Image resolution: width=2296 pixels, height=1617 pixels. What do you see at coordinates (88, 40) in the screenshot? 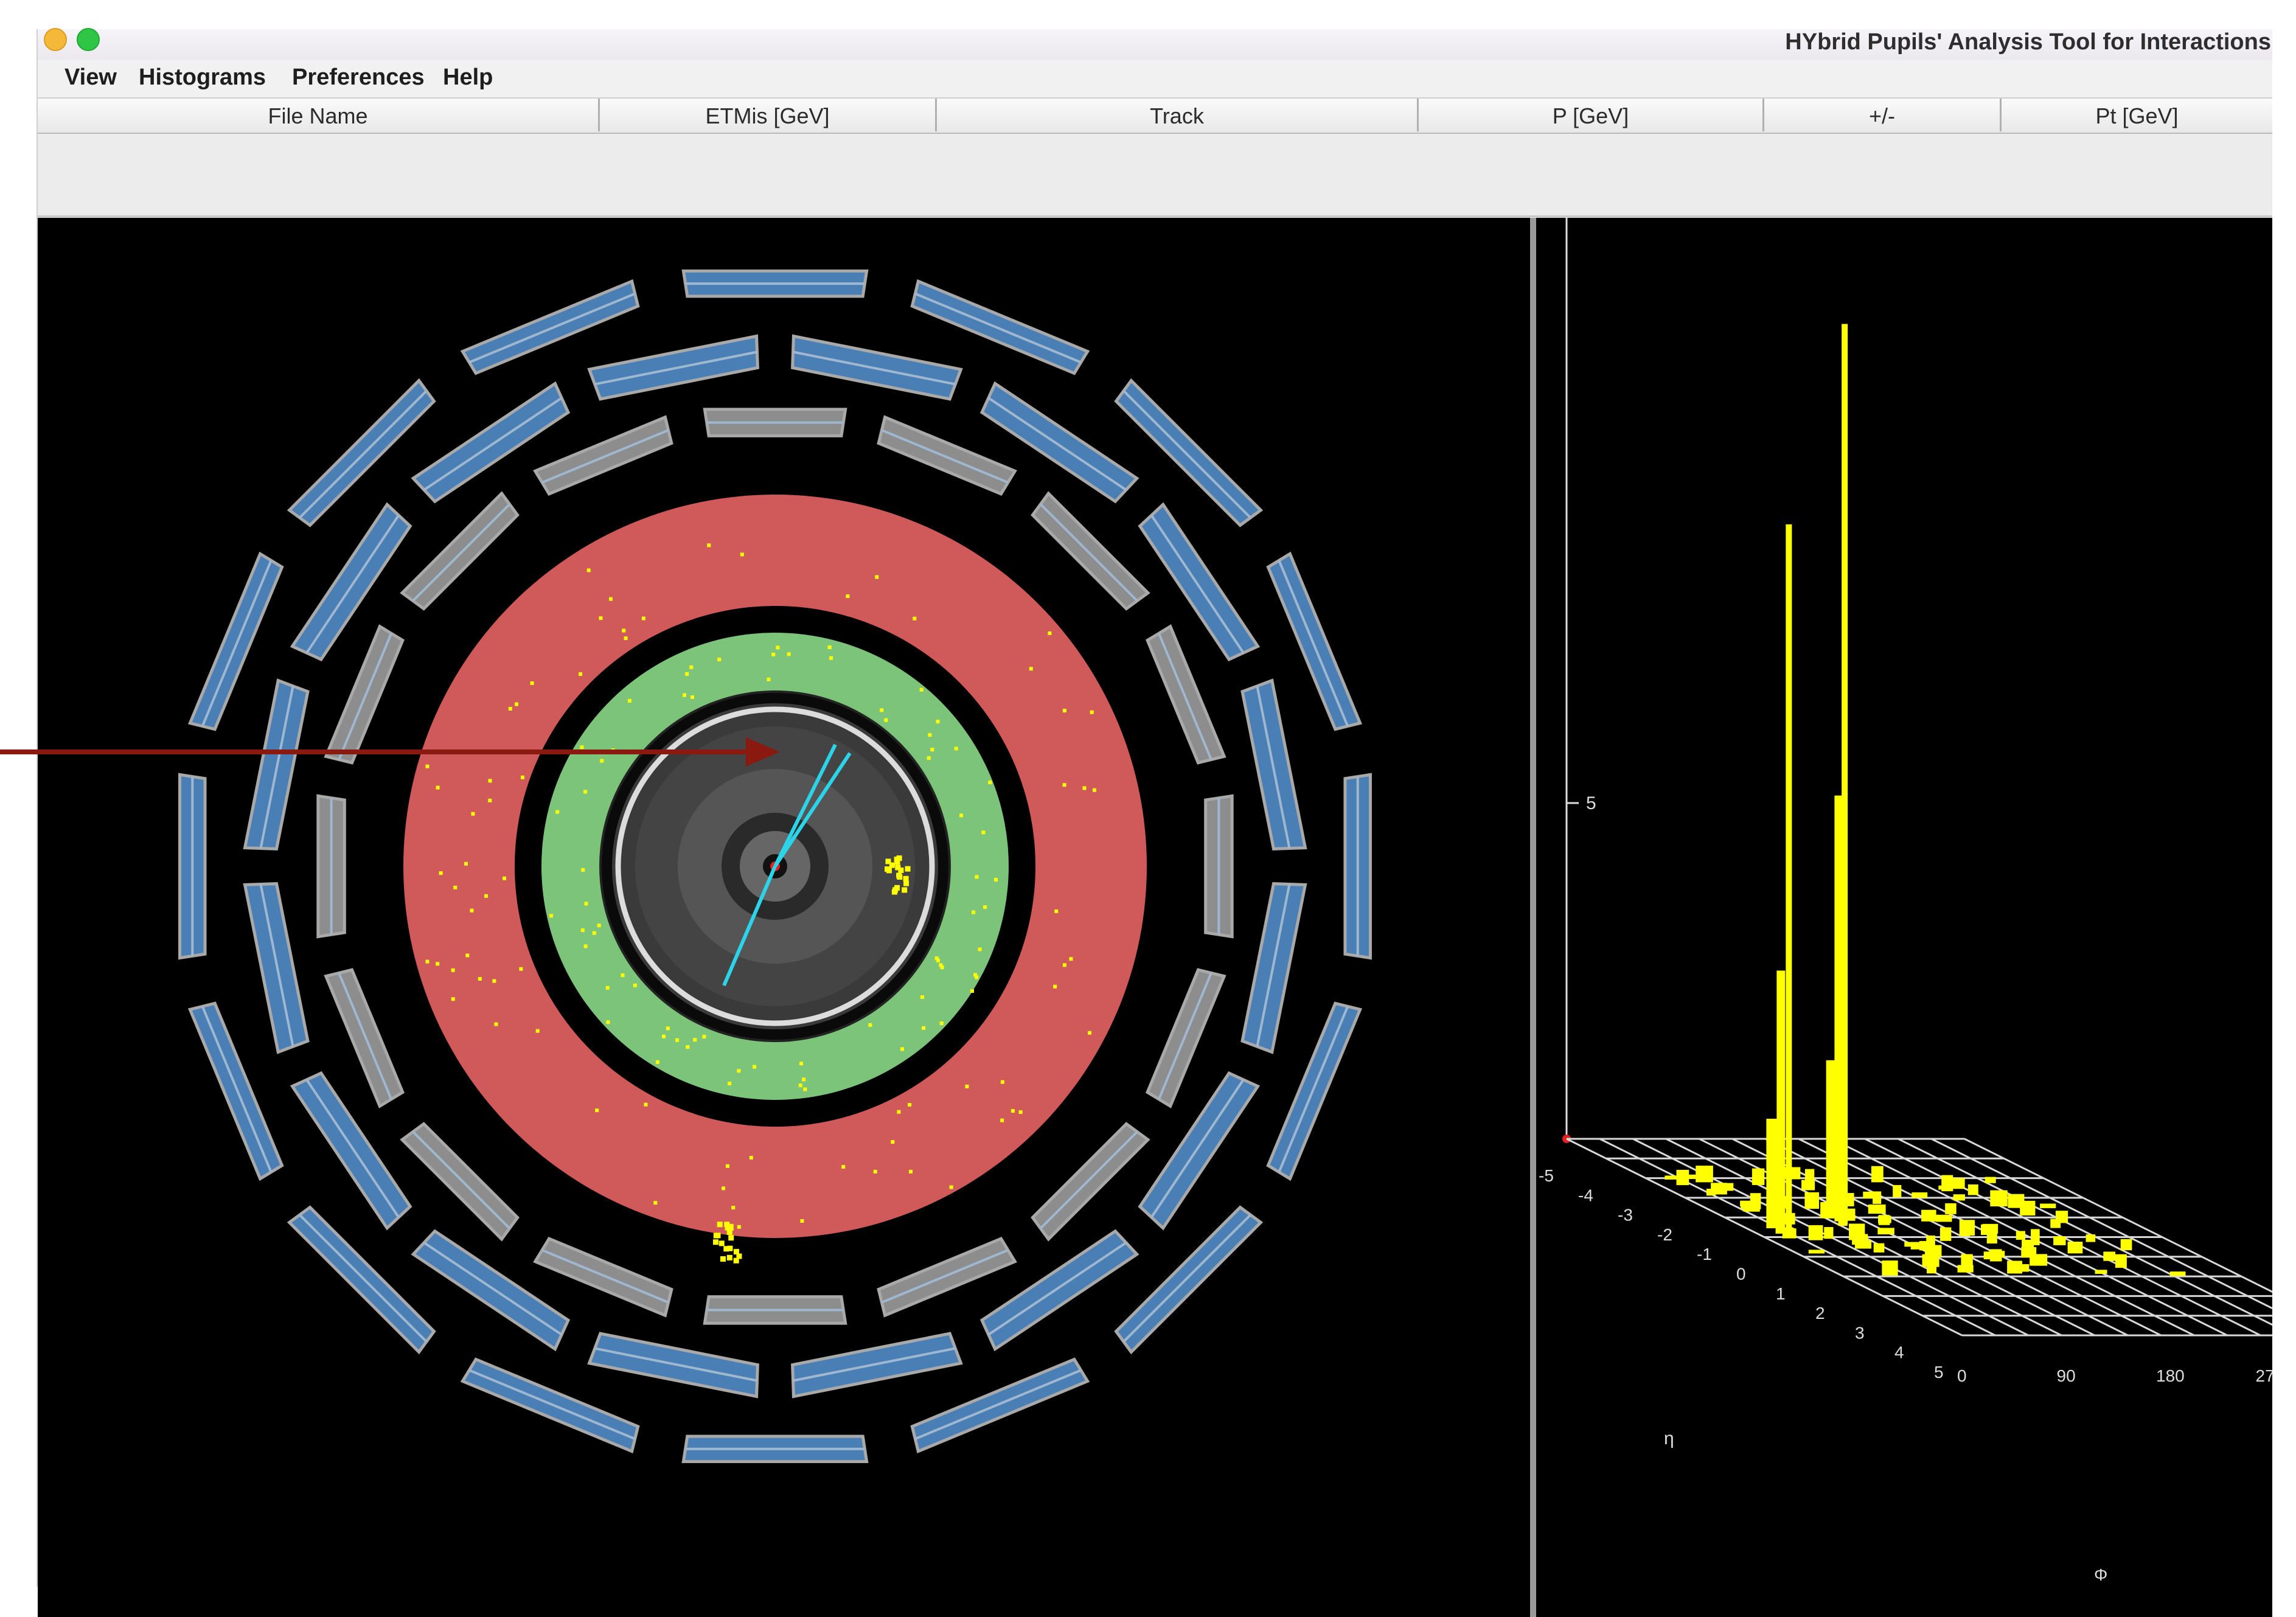
I see `maximize-button` at bounding box center [88, 40].